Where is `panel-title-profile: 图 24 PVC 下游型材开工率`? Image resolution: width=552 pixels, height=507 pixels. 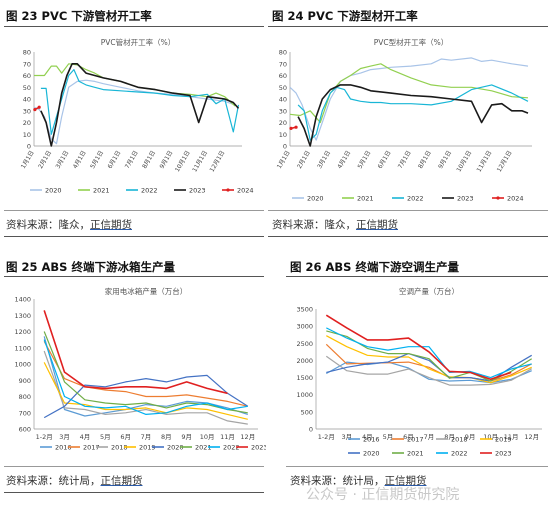 panel-title-profile: 图 24 PVC 下游型材开工率 is located at coordinates (345, 16).